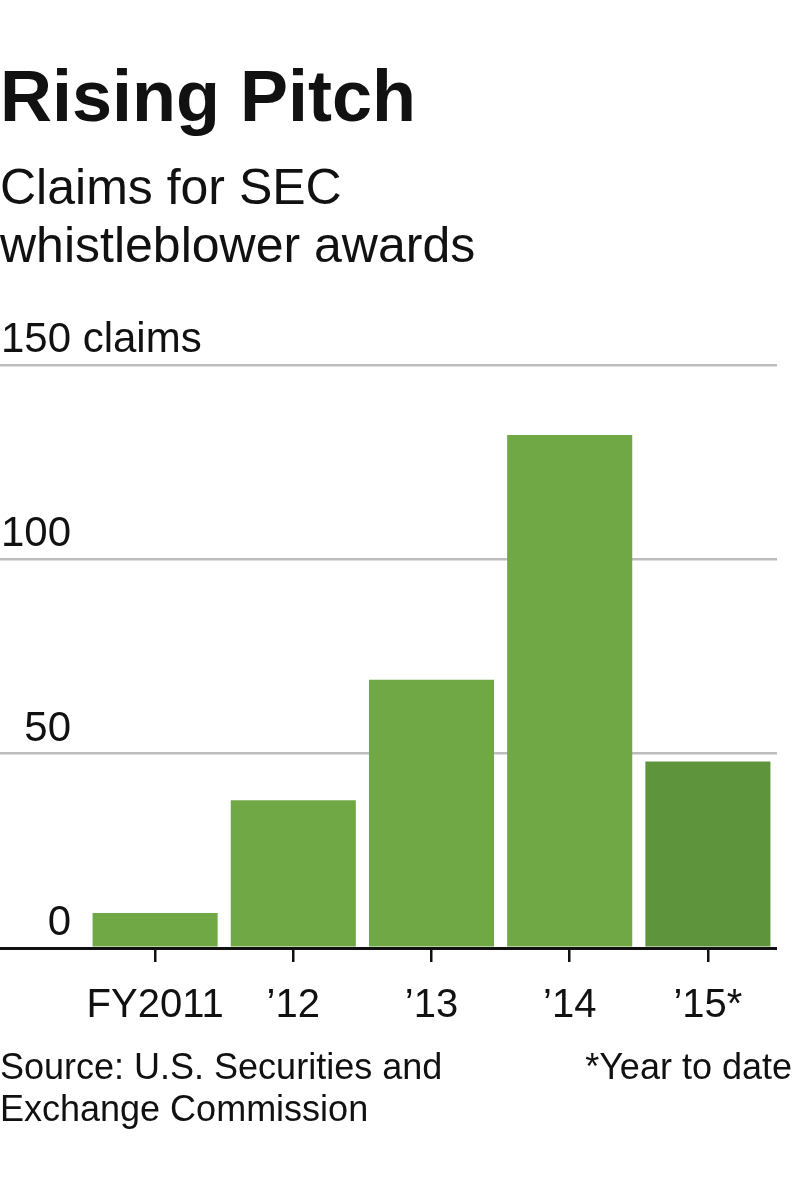 The height and width of the screenshot is (1200, 802). Describe the element at coordinates (35, 532) in the screenshot. I see `y-tick-label: 100` at that location.